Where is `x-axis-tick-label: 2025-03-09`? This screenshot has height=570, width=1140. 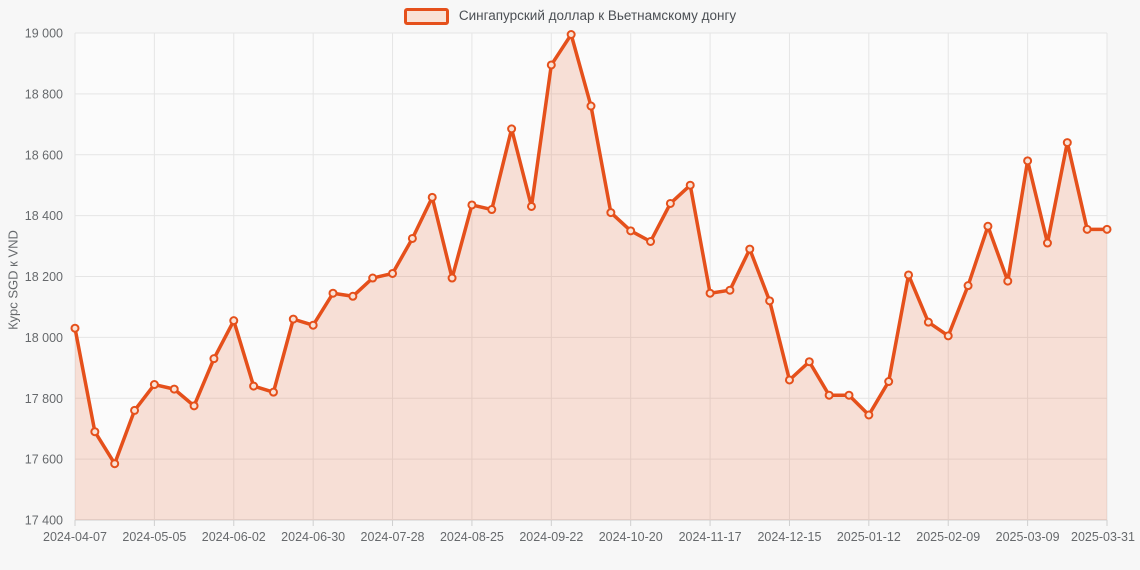
x-axis-tick-label: 2025-03-09 is located at coordinates (1028, 537).